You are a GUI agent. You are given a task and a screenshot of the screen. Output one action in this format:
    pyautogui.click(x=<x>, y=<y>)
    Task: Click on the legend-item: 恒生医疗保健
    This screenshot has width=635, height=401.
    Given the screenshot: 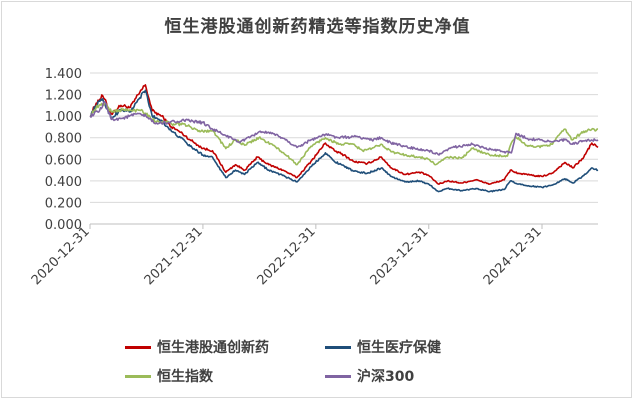 What is the action you would take?
    pyautogui.click(x=383, y=347)
    